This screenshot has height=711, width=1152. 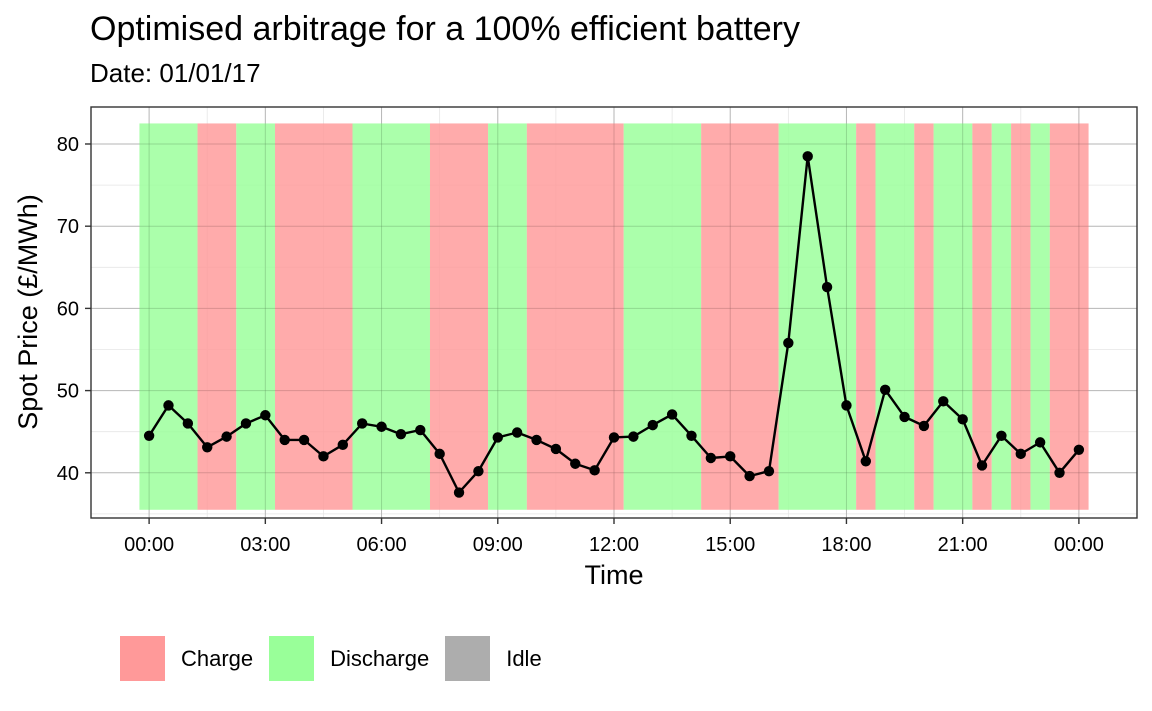 I want to click on chart-subtitle: Date: 01/01/17, so click(x=175, y=73).